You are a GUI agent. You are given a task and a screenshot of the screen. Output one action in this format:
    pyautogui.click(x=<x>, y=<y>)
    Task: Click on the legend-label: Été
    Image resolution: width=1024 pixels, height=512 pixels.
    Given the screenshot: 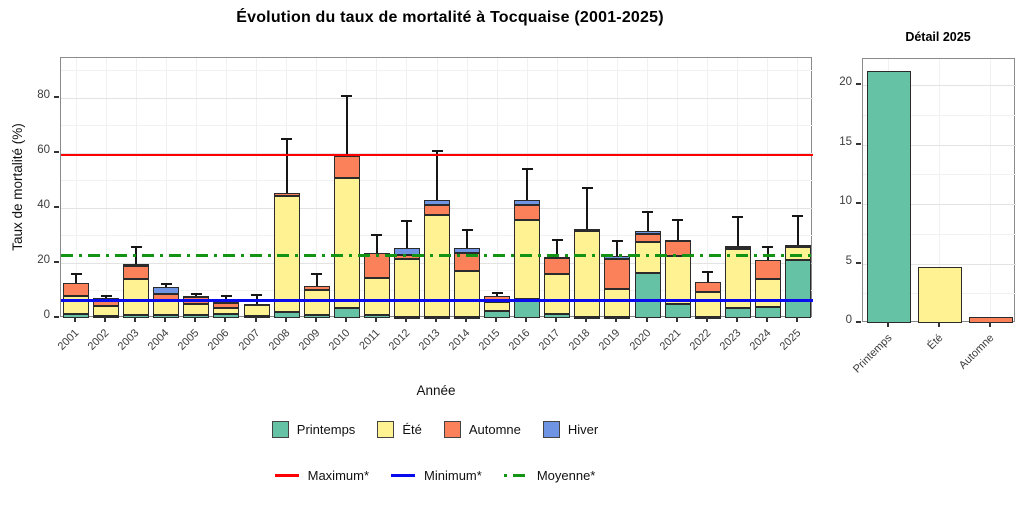 What is the action you would take?
    pyautogui.click(x=412, y=429)
    